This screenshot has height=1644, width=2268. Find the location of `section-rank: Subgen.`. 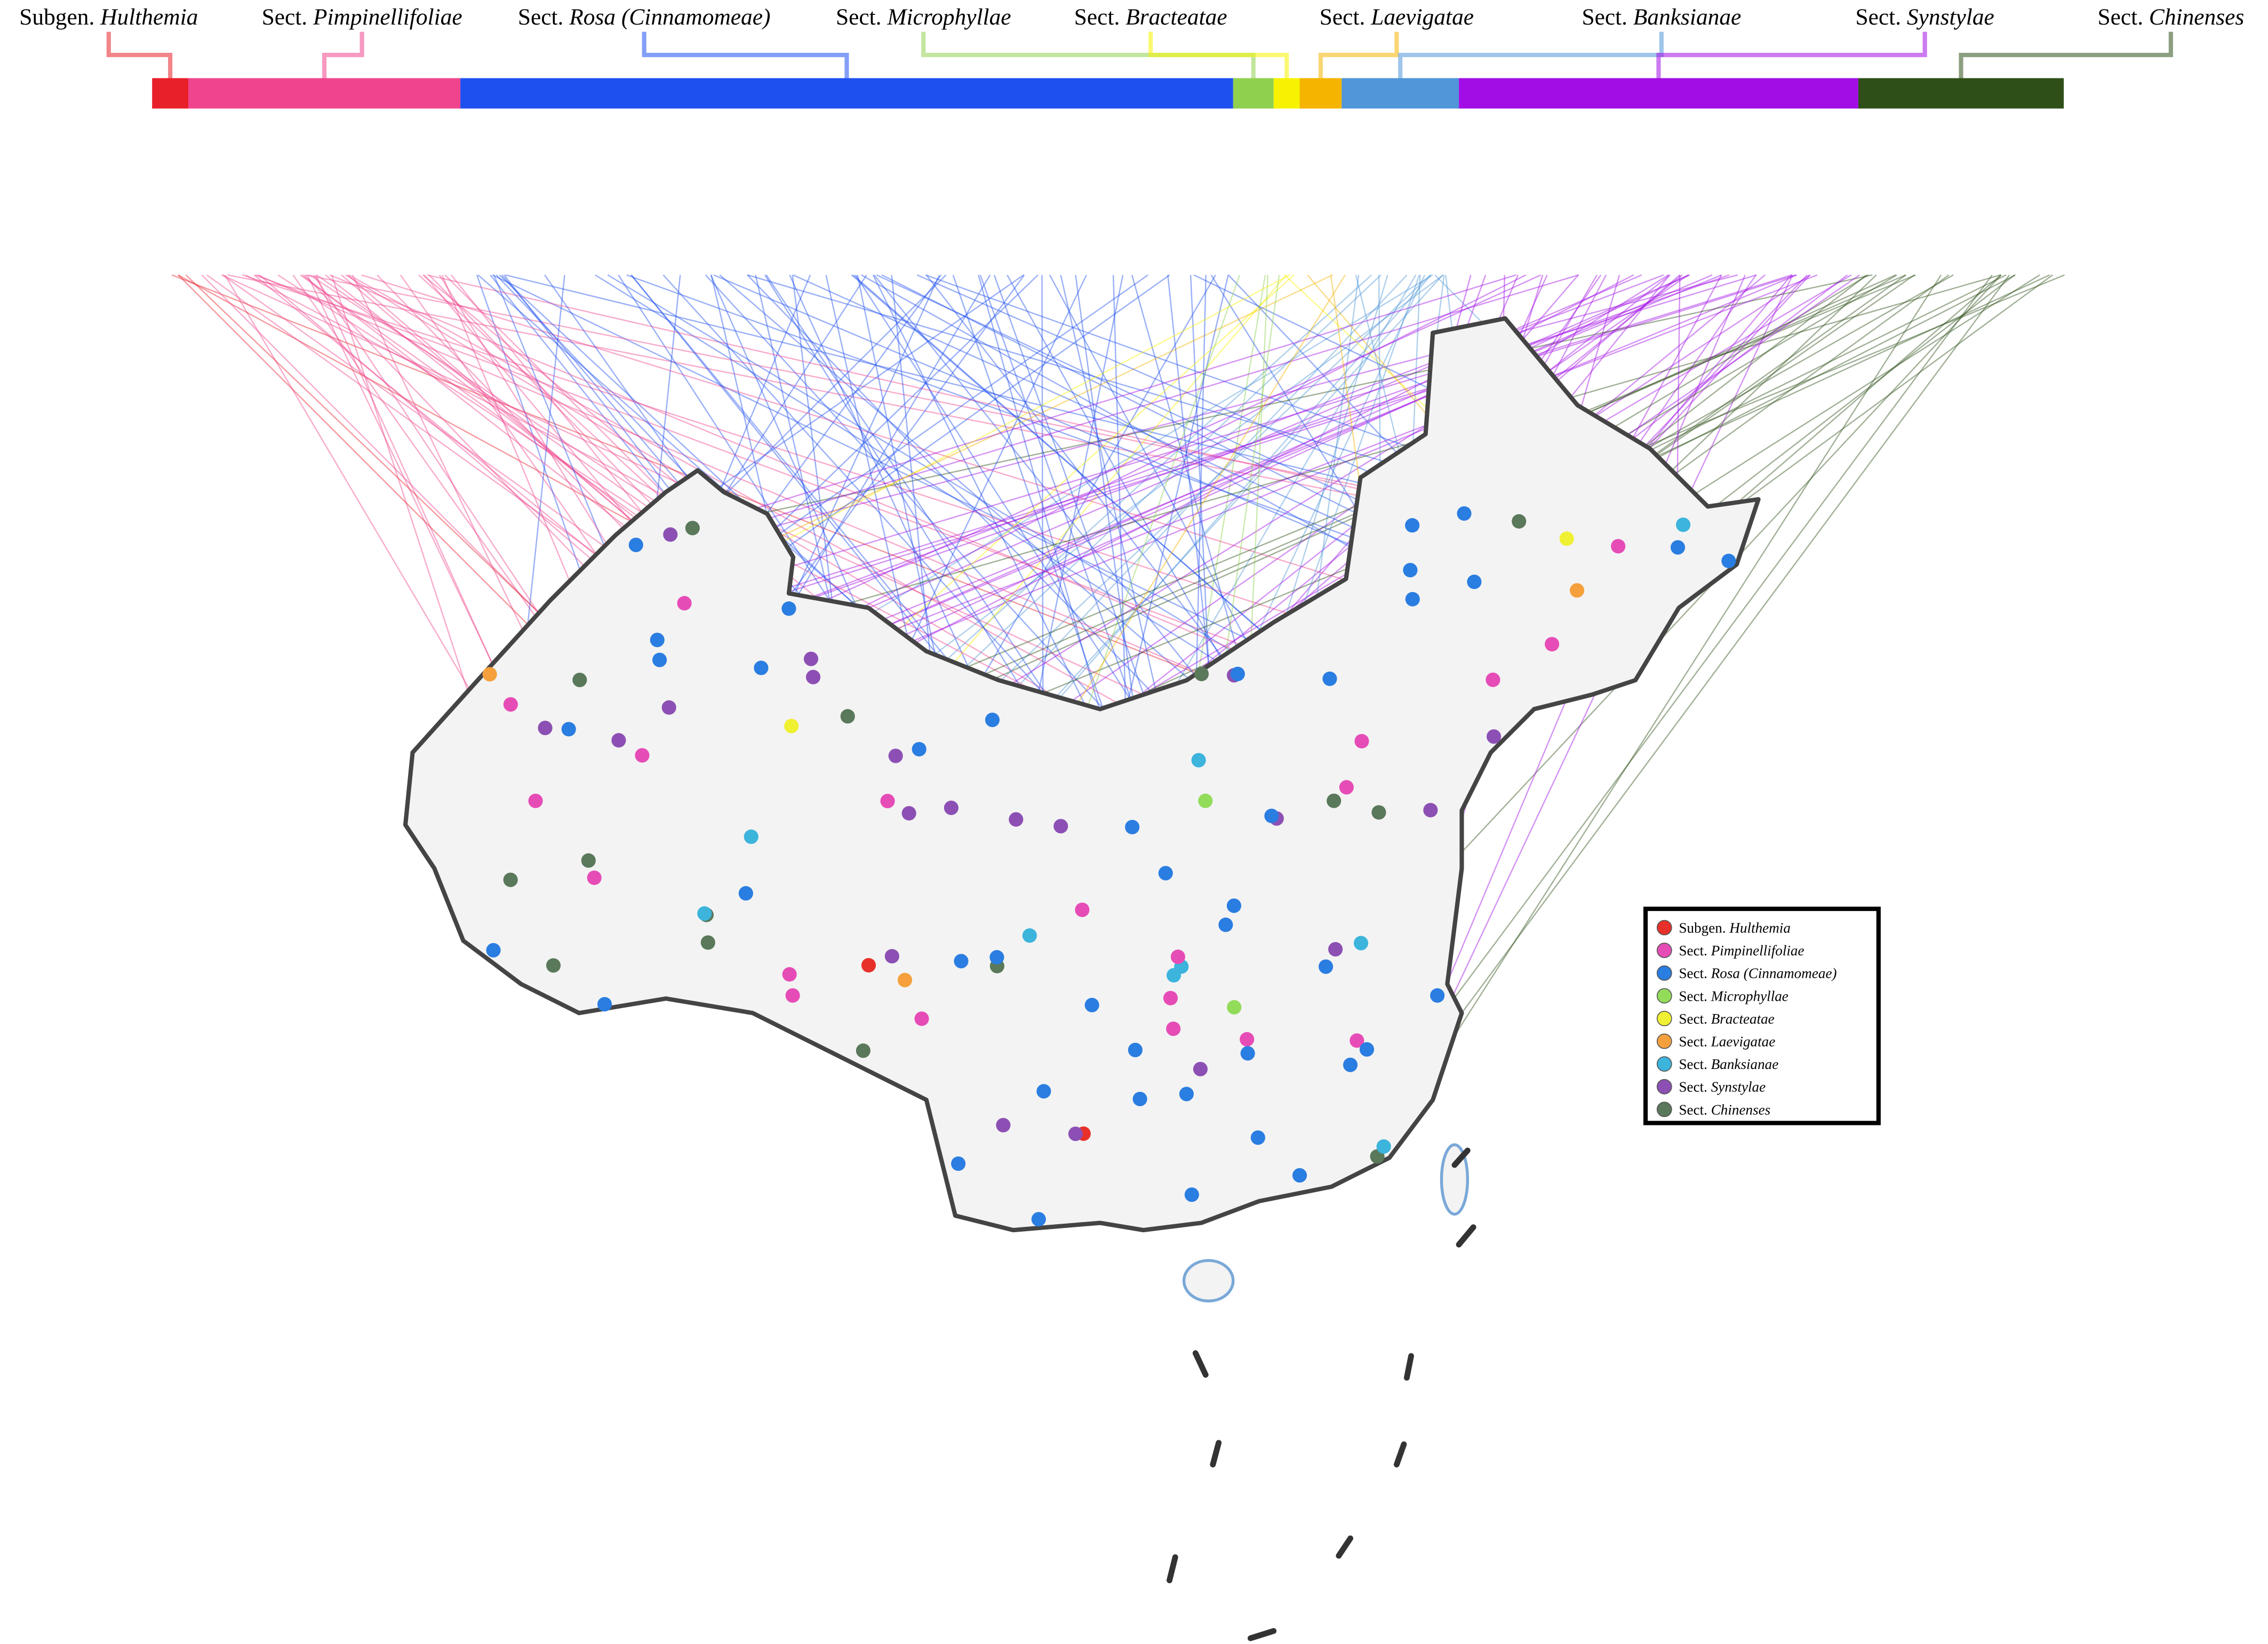

section-rank: Subgen. is located at coordinates (56, 17).